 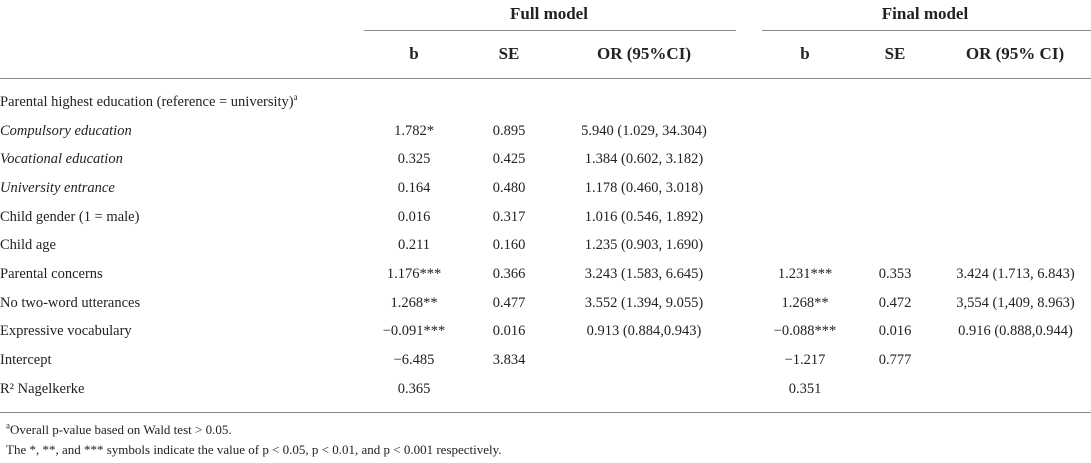 I want to click on row-label: Compulsory education, so click(x=182, y=131).